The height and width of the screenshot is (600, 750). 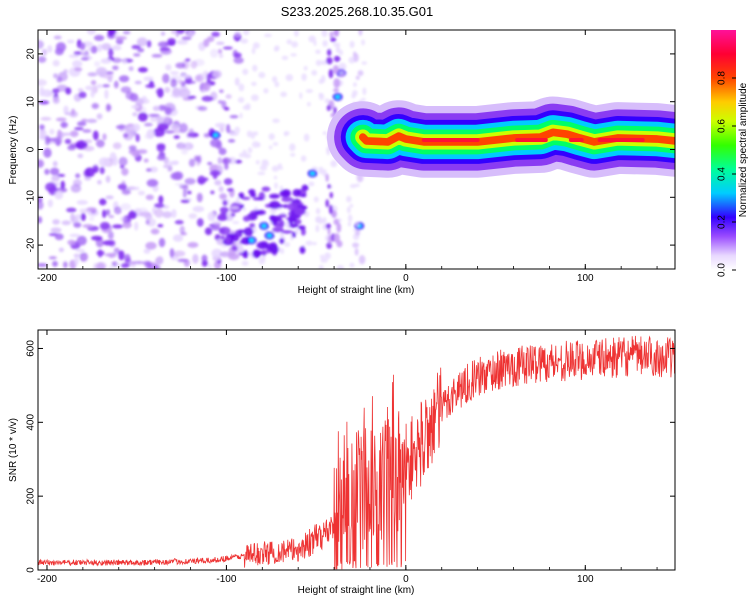 What do you see at coordinates (722, 126) in the screenshot?
I see `colorbar-tick-label: 0.6` at bounding box center [722, 126].